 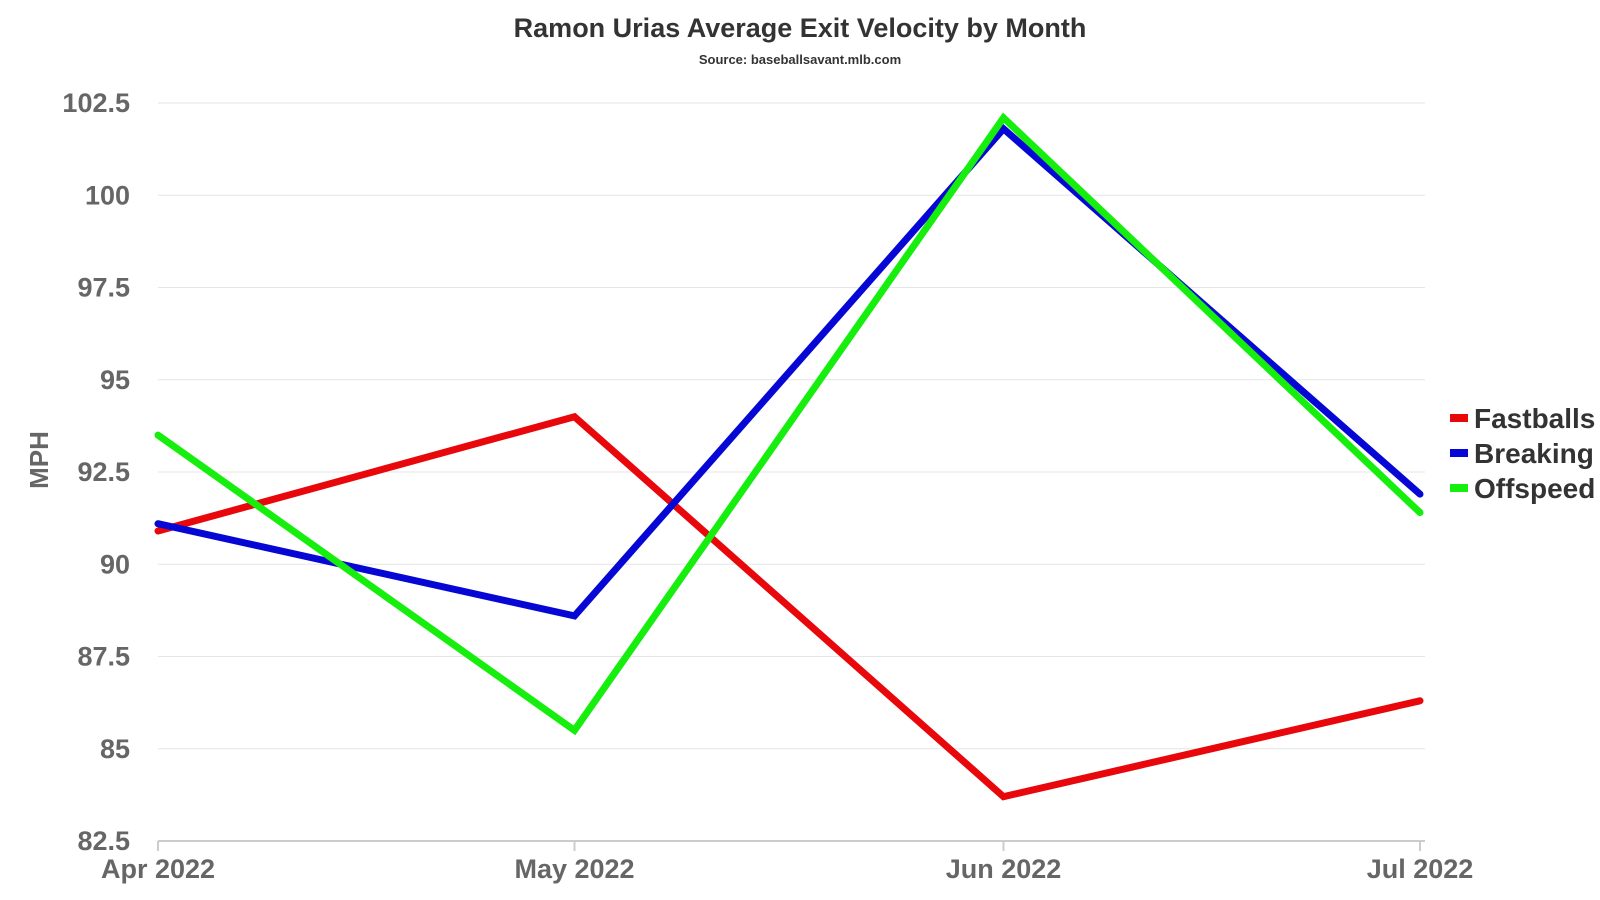 I want to click on y-axis-label: MPH, so click(x=39, y=460).